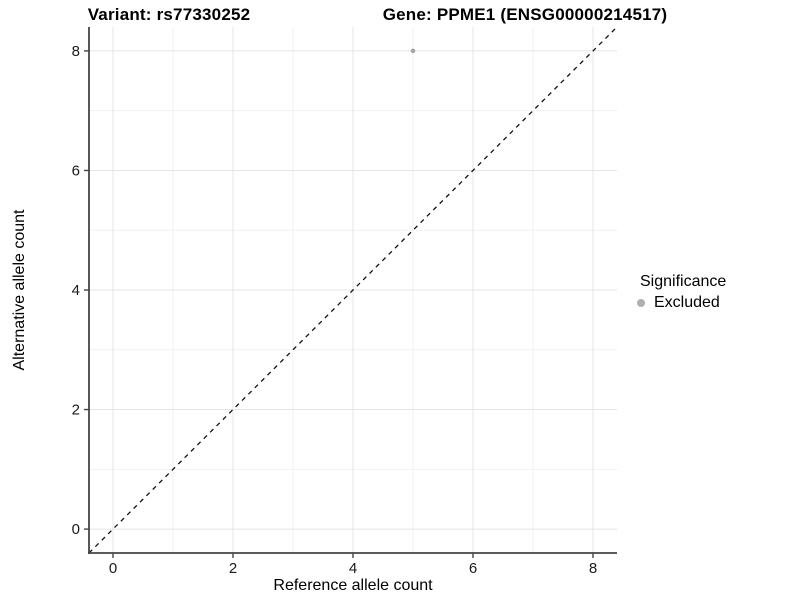 The width and height of the screenshot is (800, 600). I want to click on y-axis-title: Alternative allele count, so click(19, 290).